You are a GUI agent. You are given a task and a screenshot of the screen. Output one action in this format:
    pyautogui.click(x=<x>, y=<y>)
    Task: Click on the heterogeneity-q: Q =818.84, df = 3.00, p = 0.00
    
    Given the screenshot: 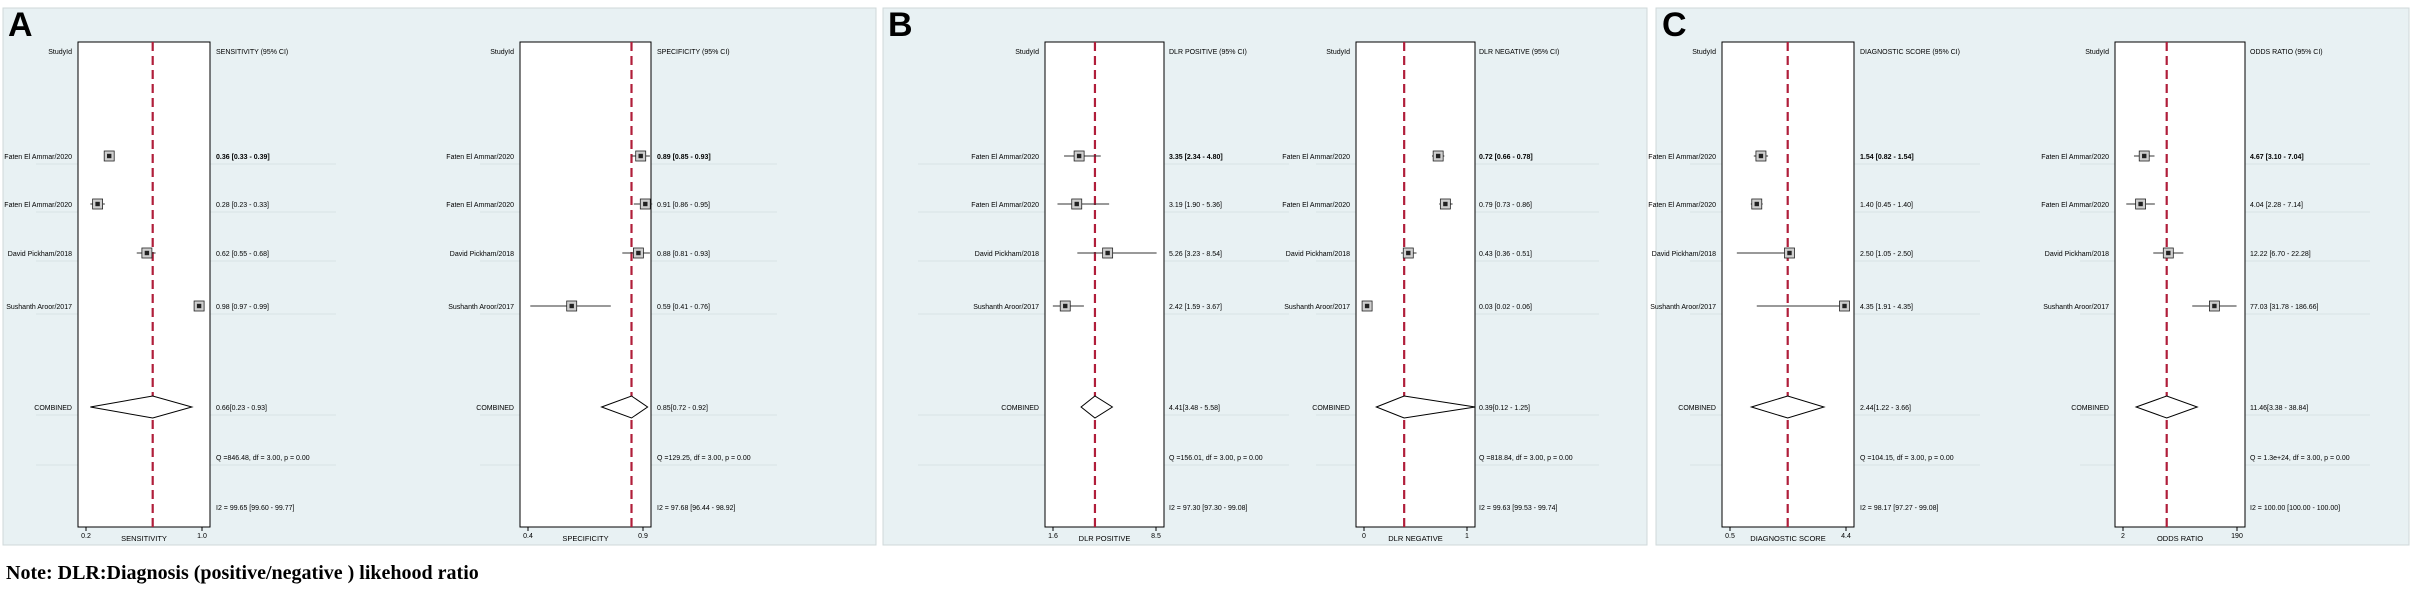 What is the action you would take?
    pyautogui.click(x=1526, y=458)
    